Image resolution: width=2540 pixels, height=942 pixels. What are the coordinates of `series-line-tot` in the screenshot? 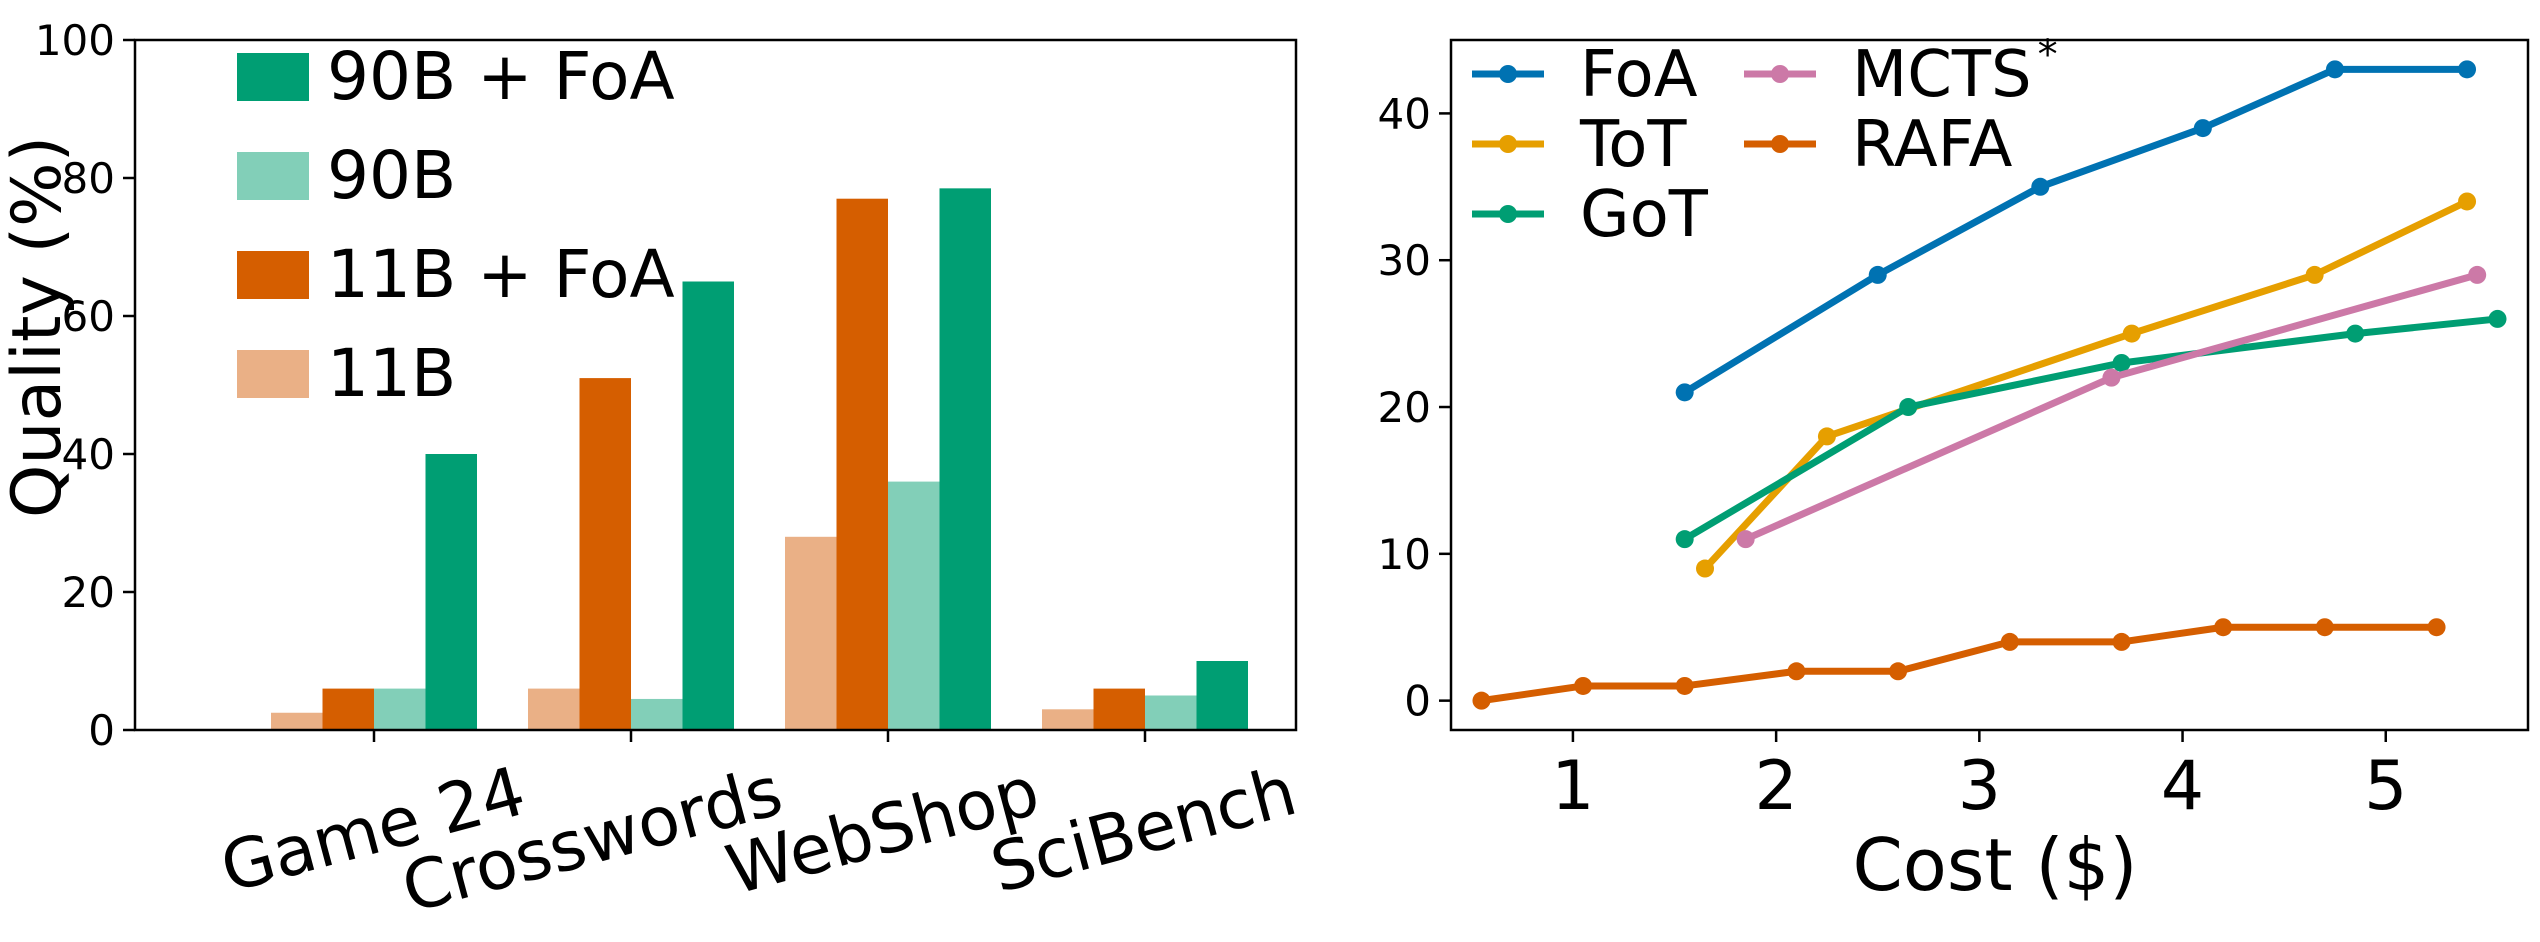 It's located at (2086, 385).